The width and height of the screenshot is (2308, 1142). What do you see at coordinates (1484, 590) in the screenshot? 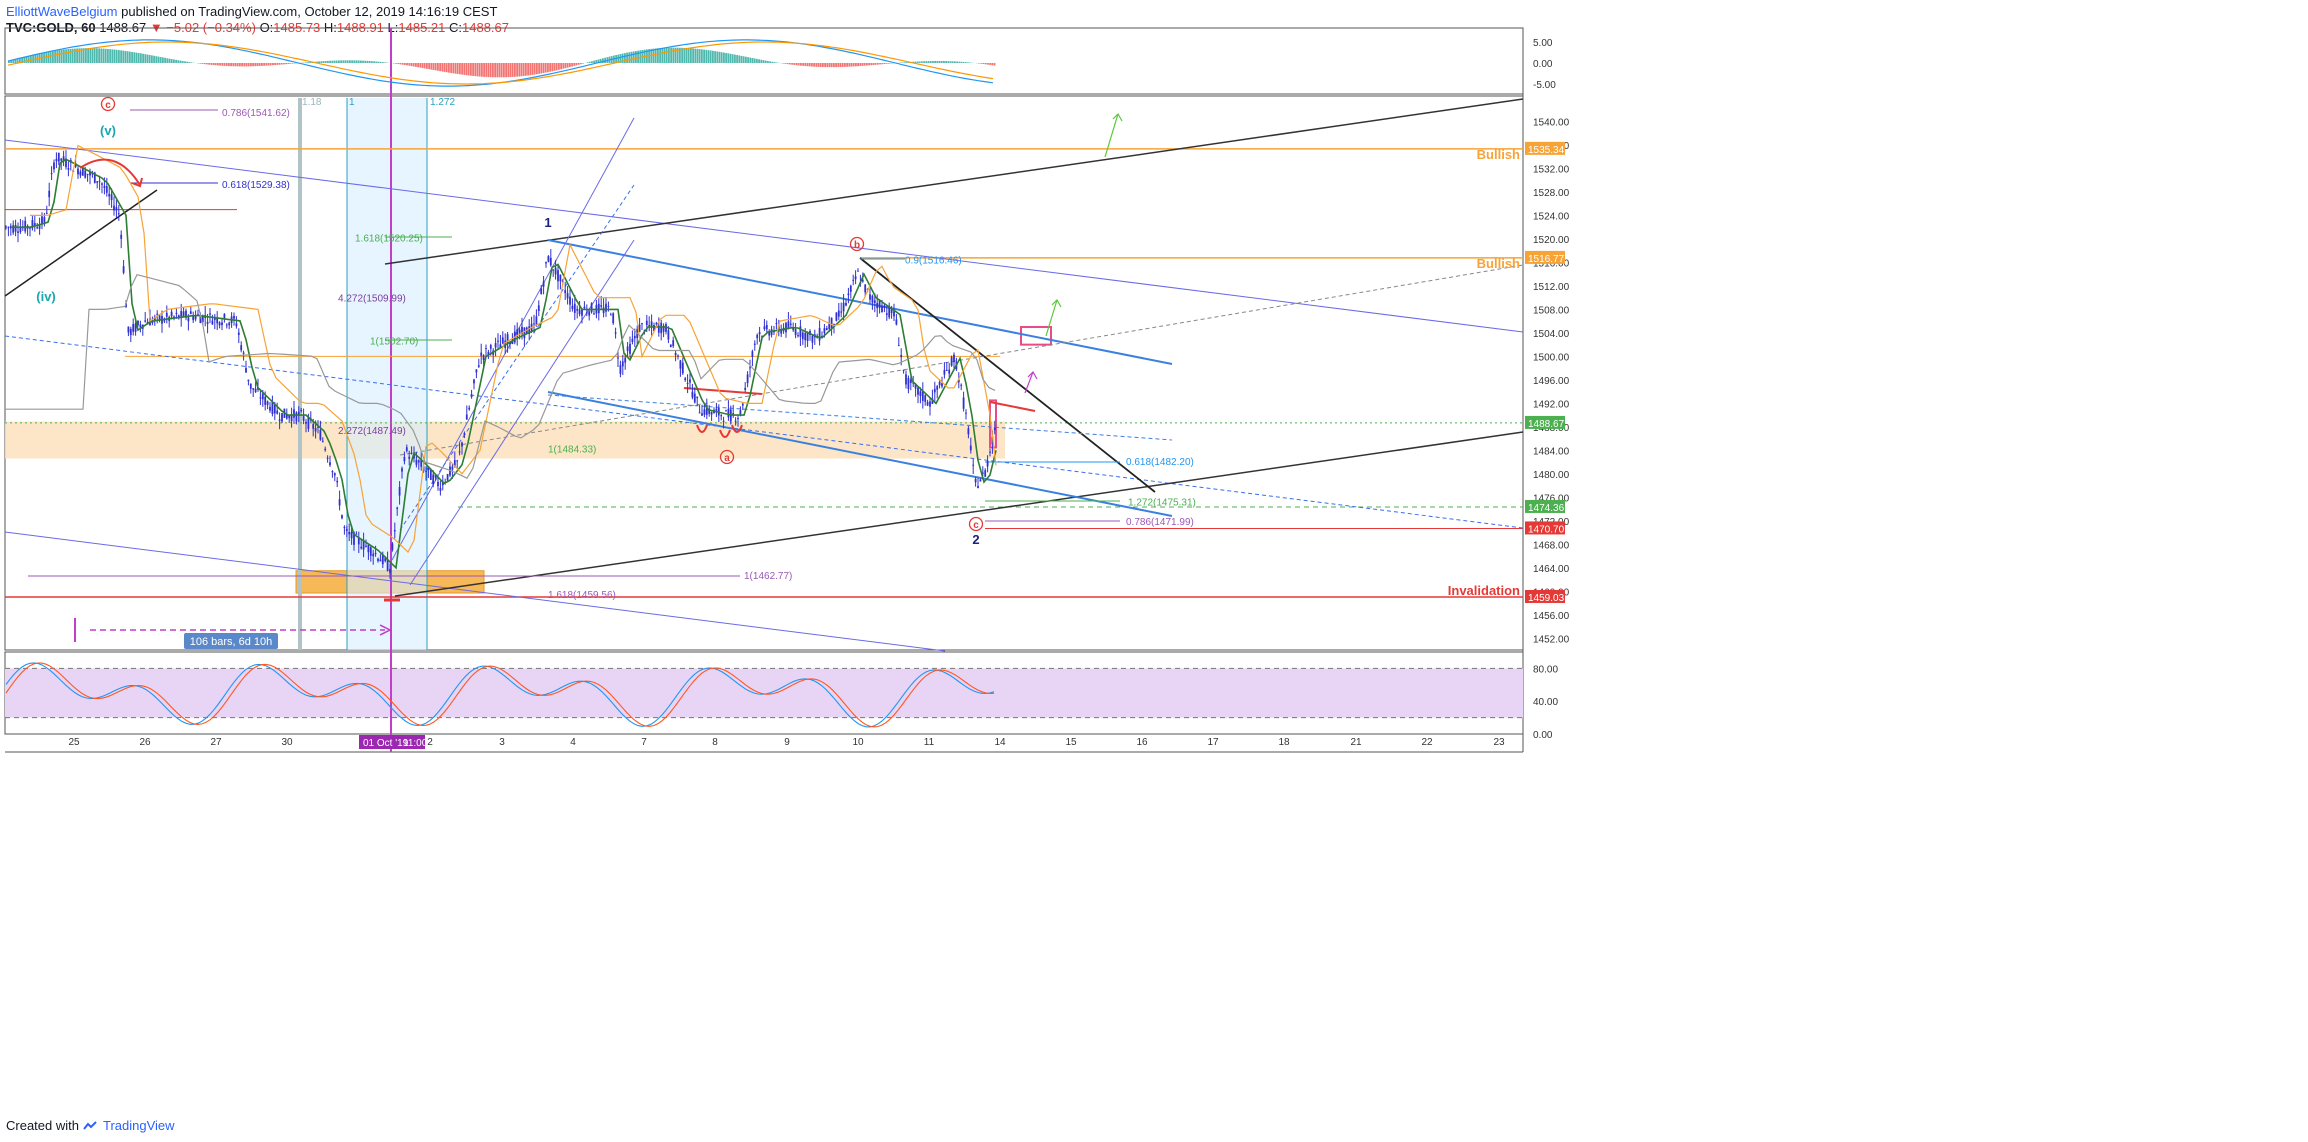
I see `invalidation-label: Invalidation` at bounding box center [1484, 590].